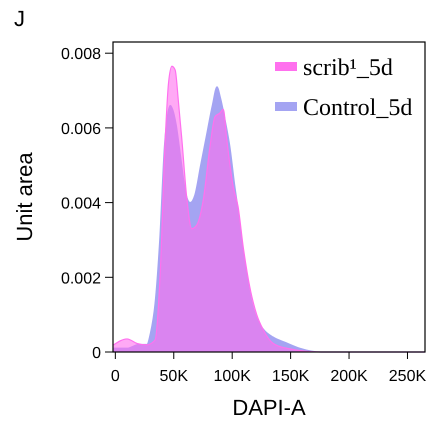 Image resolution: width=434 pixels, height=425 pixels. Describe the element at coordinates (407, 376) in the screenshot. I see `x-tick-label: 250K` at that location.